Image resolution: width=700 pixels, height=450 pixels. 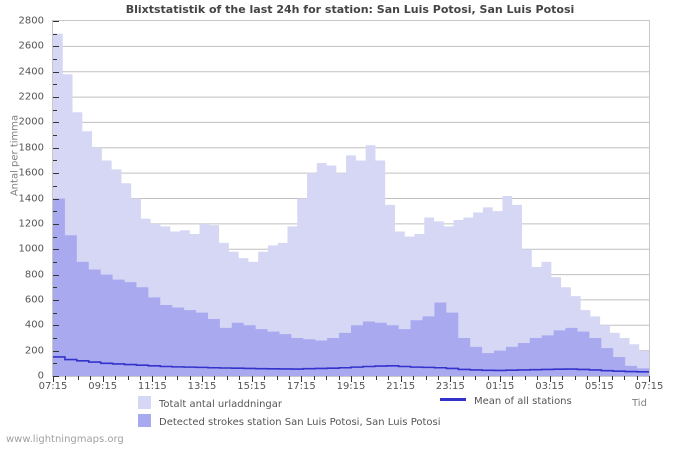 I want to click on x-tick-label: 13:15, so click(x=202, y=386).